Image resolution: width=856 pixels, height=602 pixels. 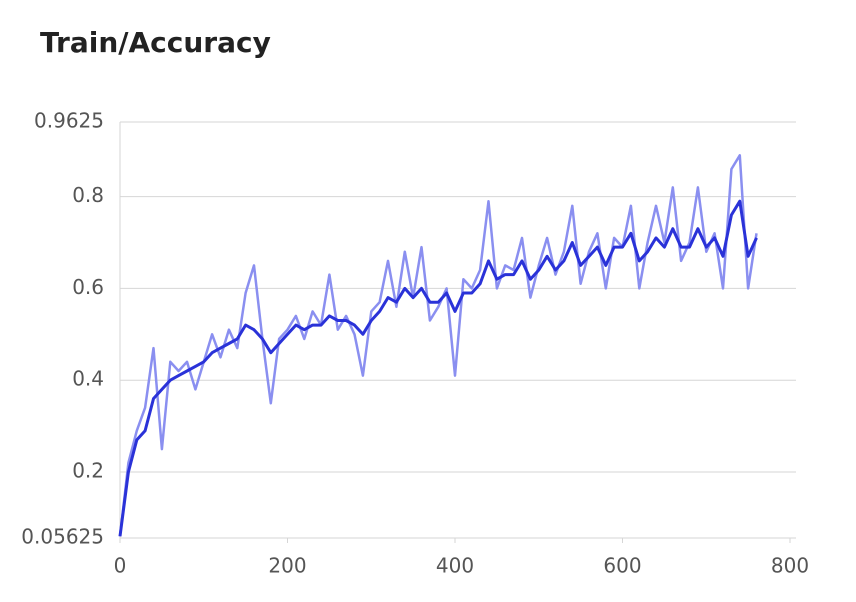 I want to click on x-tick-label: 800, so click(x=790, y=566).